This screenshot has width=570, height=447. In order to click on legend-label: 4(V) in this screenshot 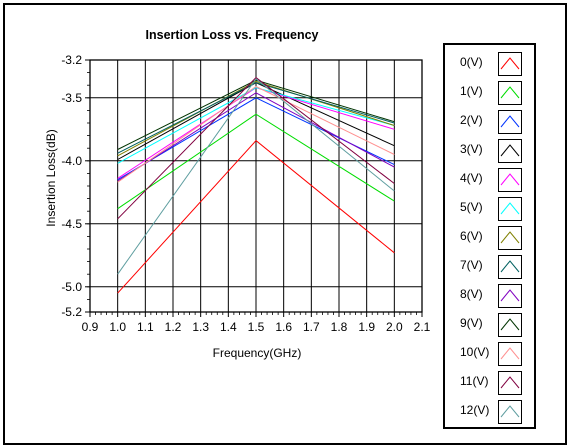, I will do `click(471, 178)`.